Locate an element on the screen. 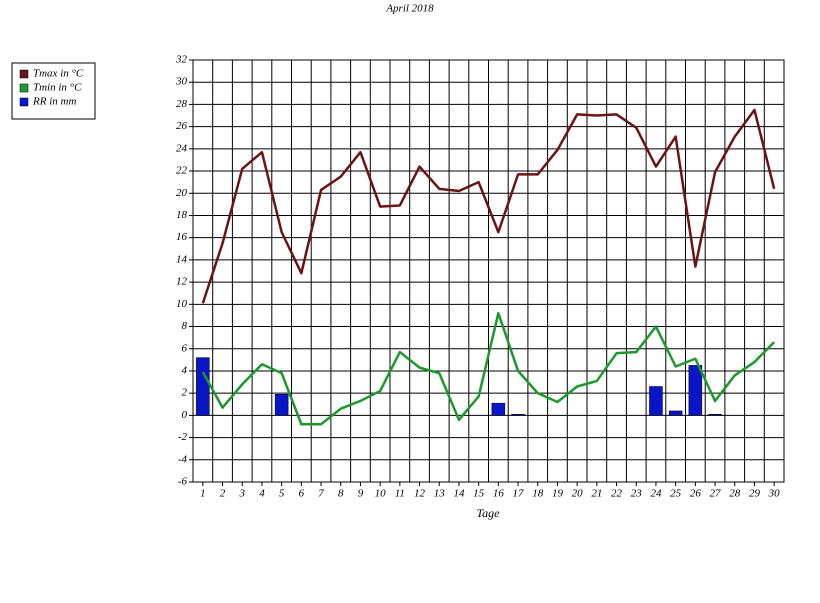 The width and height of the screenshot is (820, 603). y-tick-label: 30 is located at coordinates (181, 82).